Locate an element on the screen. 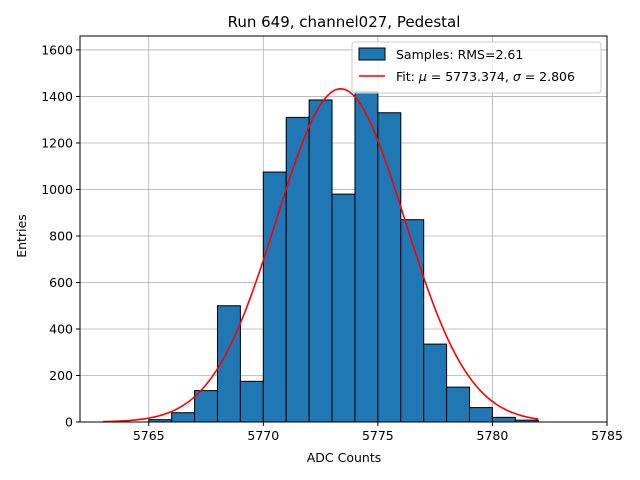  legend-box is located at coordinates (476, 67).